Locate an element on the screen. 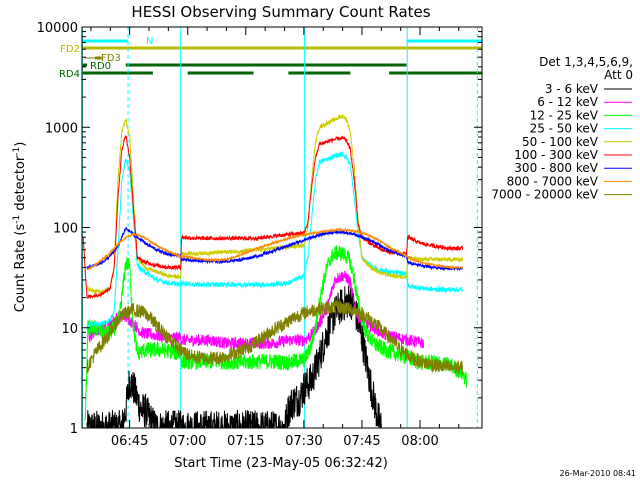 The image size is (640, 480). x-tick-label-07-30: 07:30 is located at coordinates (303, 441).